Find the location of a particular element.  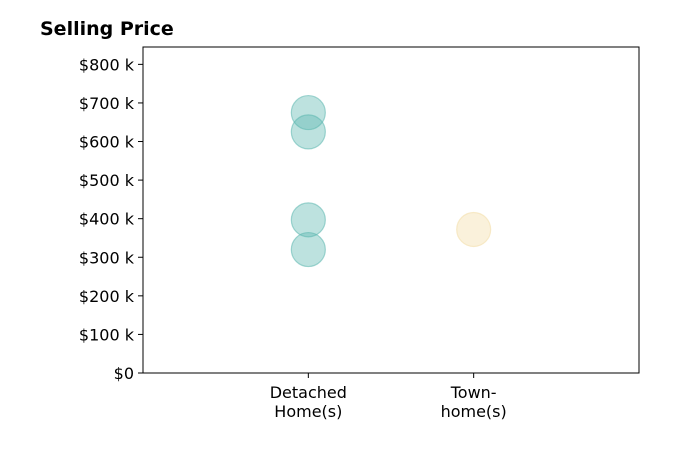

x-tick-label: Town- is located at coordinates (473, 392).